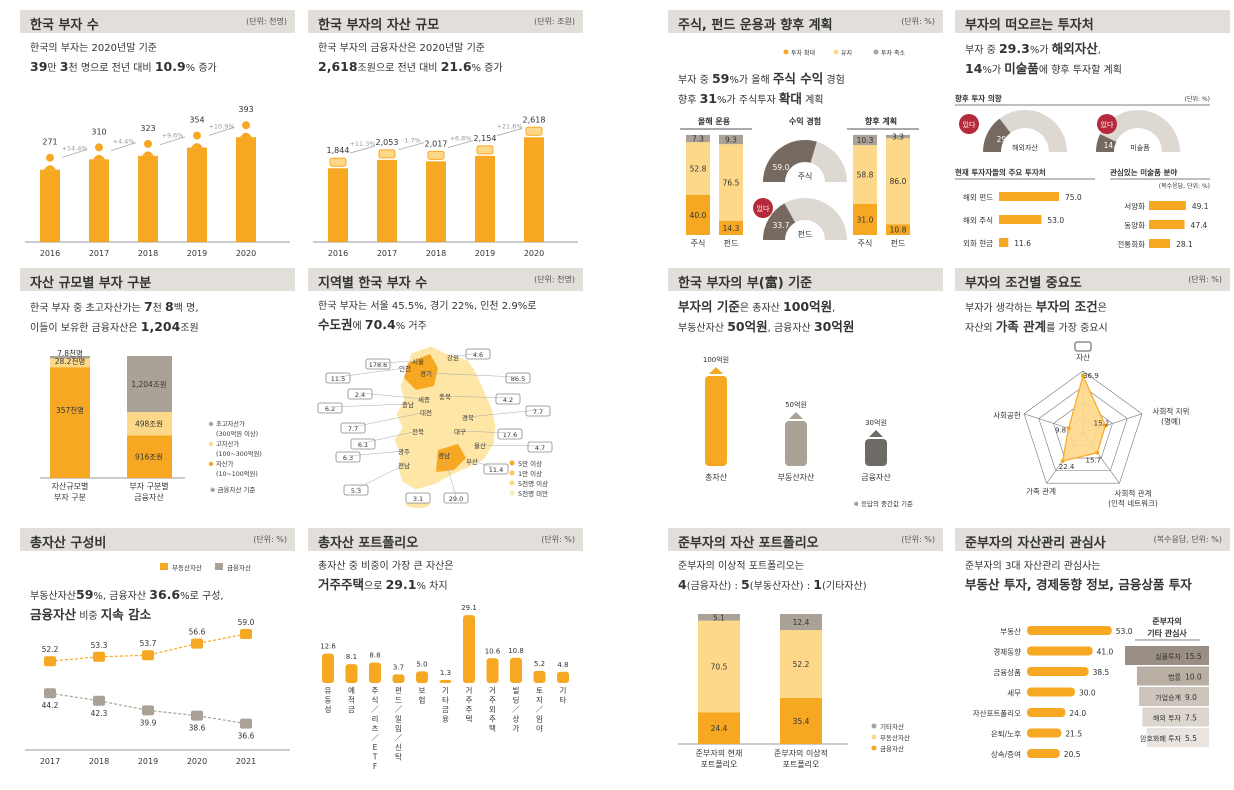 The image size is (1234, 790). I want to click on x-tick-label: 2018, so click(99, 761).